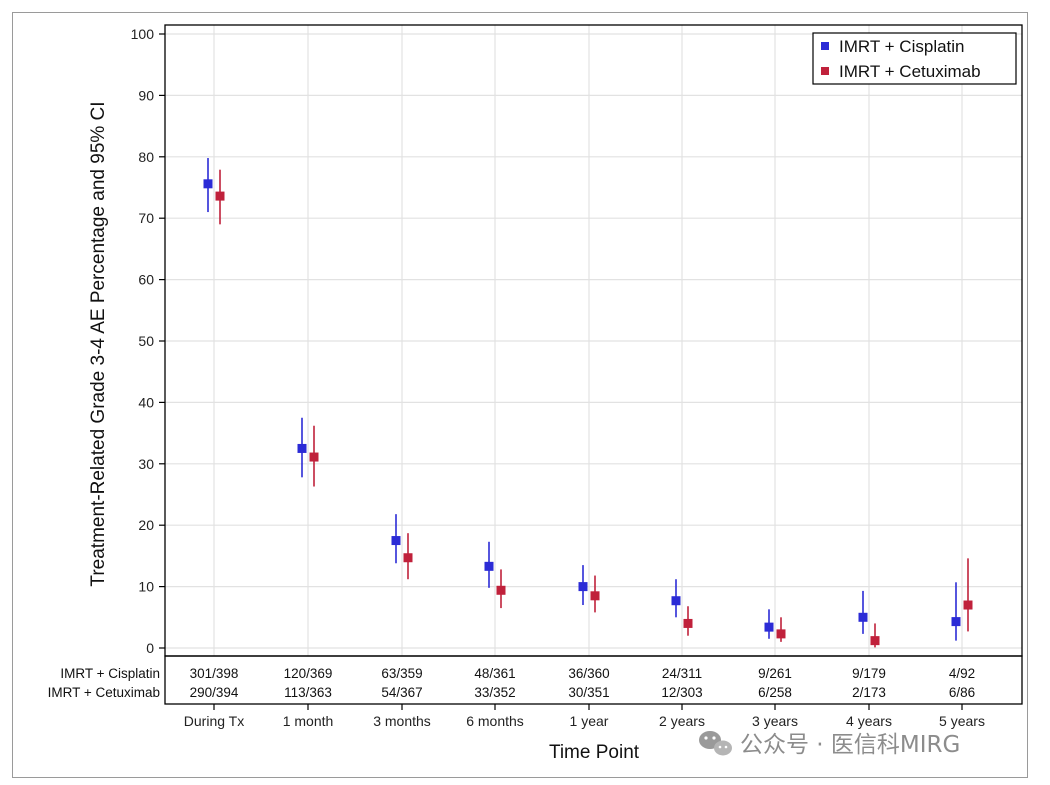 Image resolution: width=1050 pixels, height=785 pixels. I want to click on y-tick-label: 60, so click(146, 280).